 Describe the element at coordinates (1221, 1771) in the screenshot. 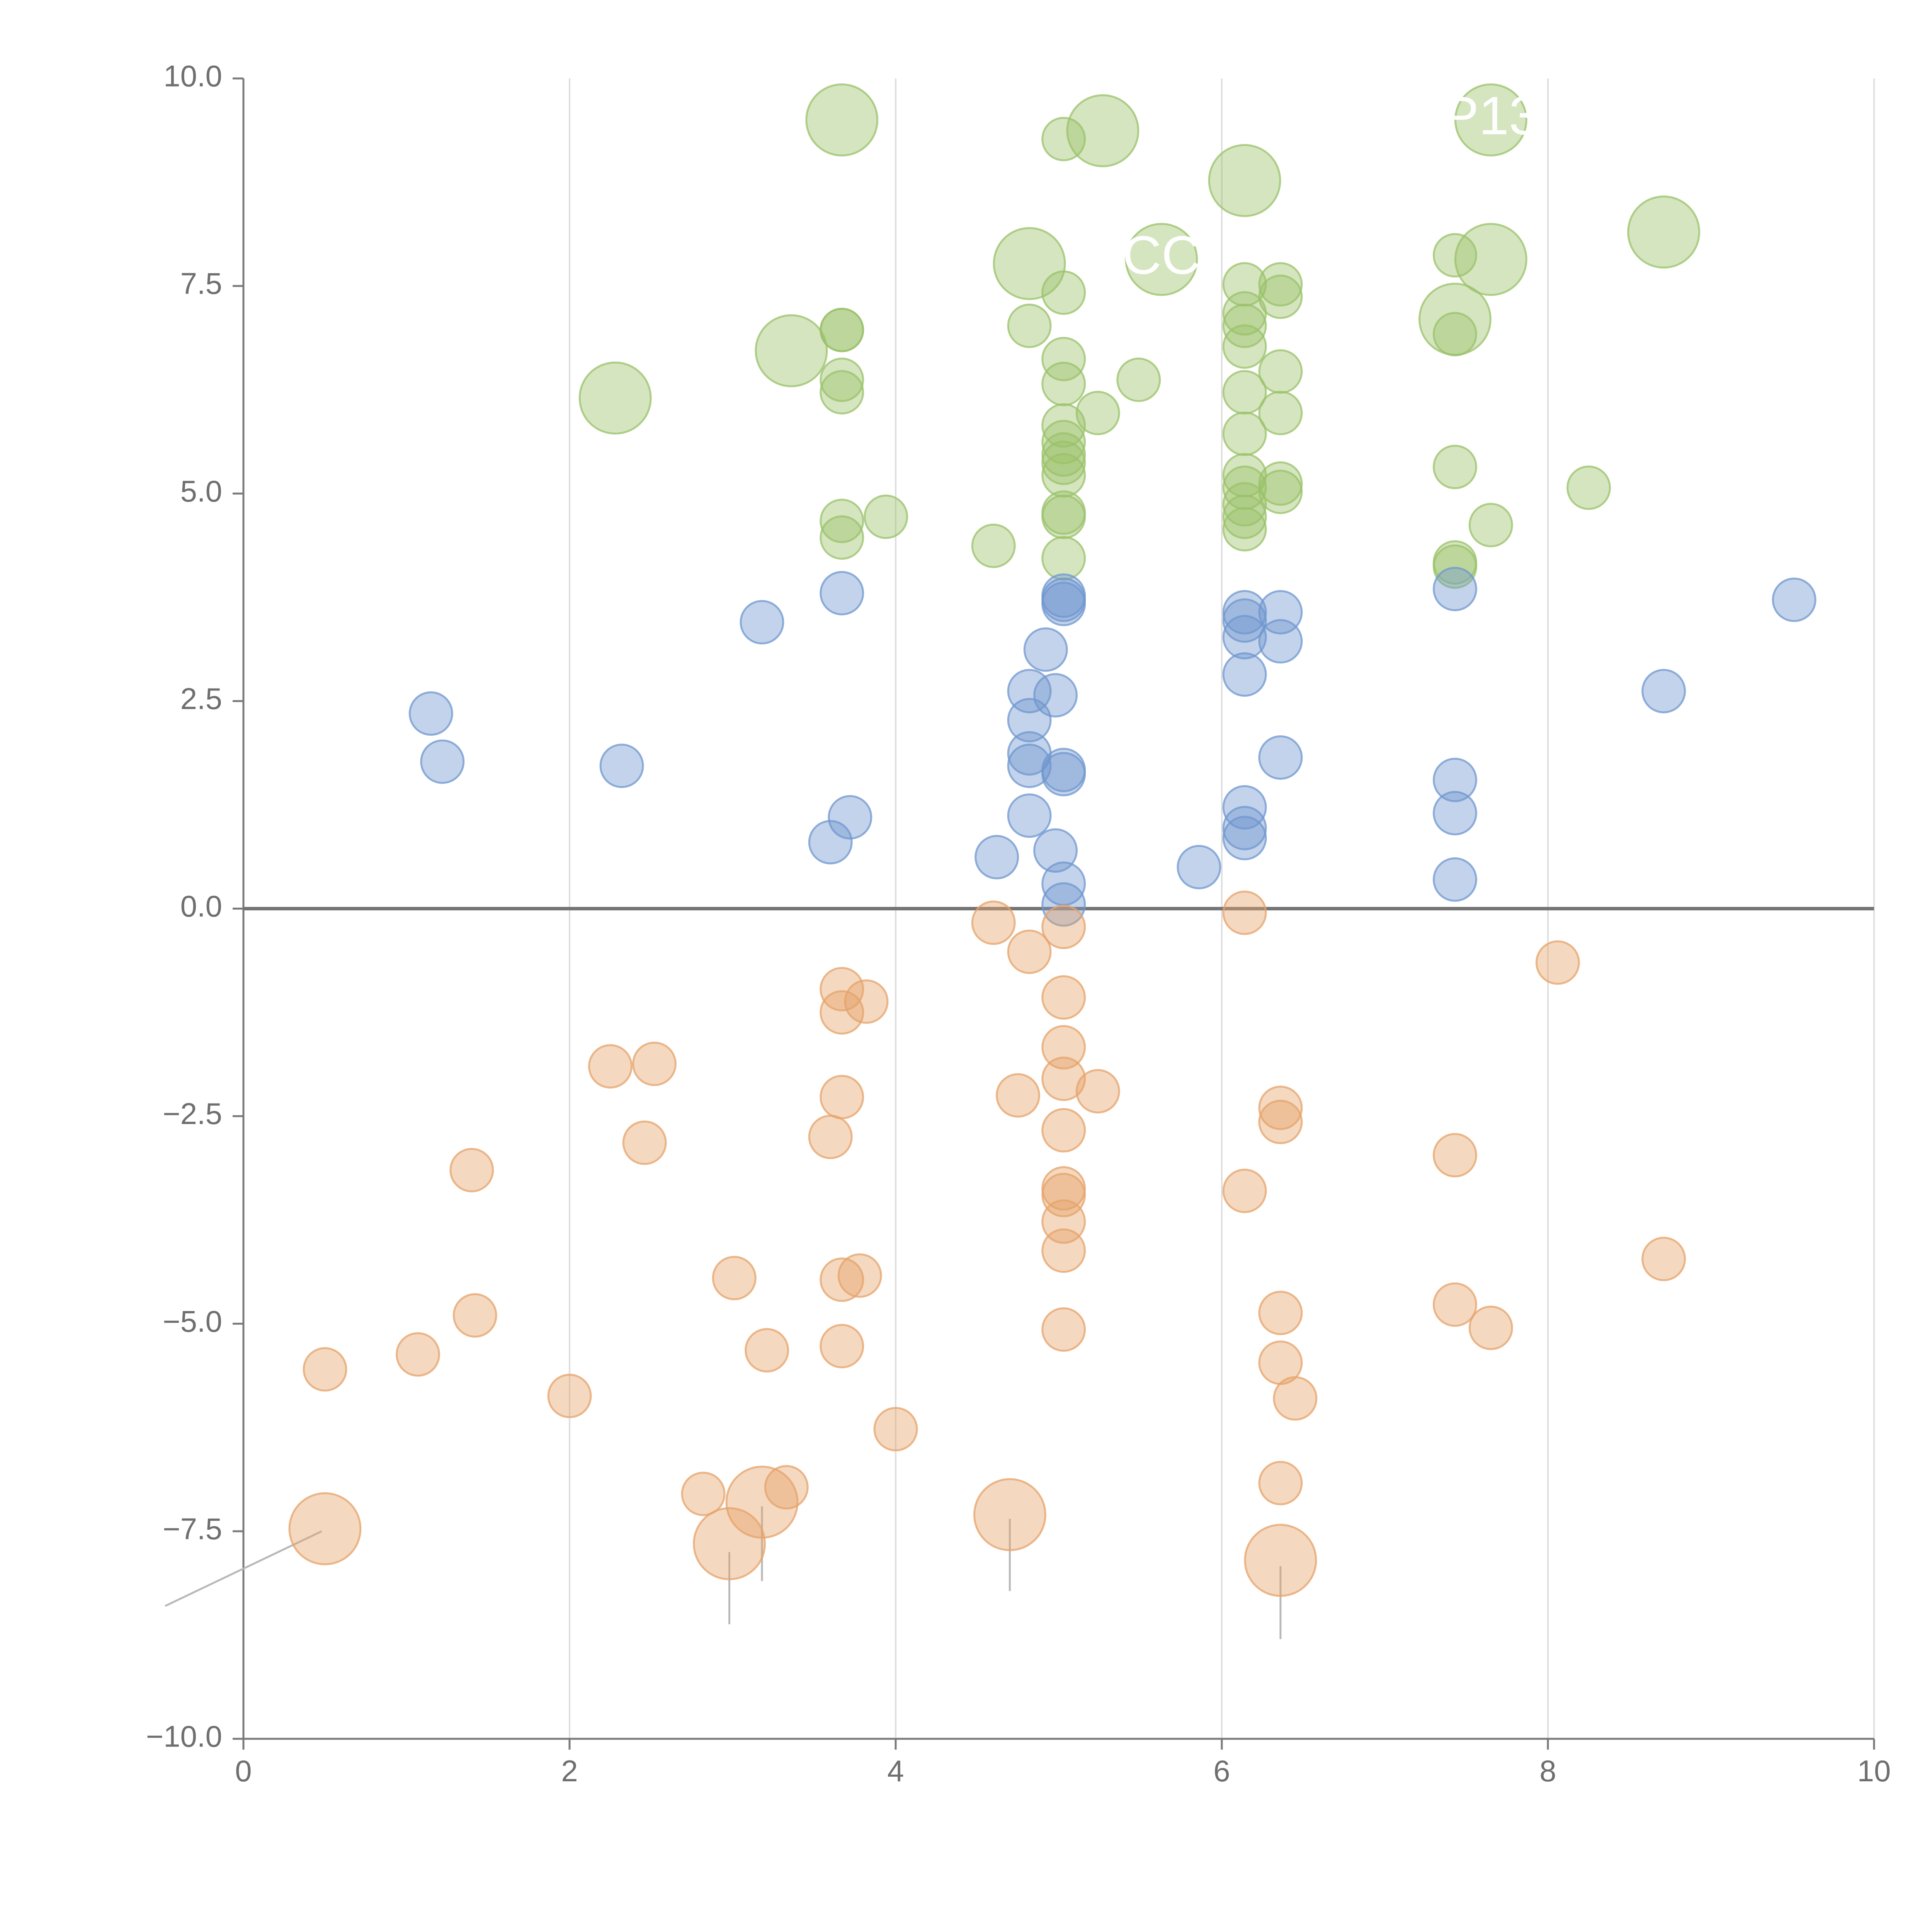

I see `x-tick-label-3: 6` at that location.